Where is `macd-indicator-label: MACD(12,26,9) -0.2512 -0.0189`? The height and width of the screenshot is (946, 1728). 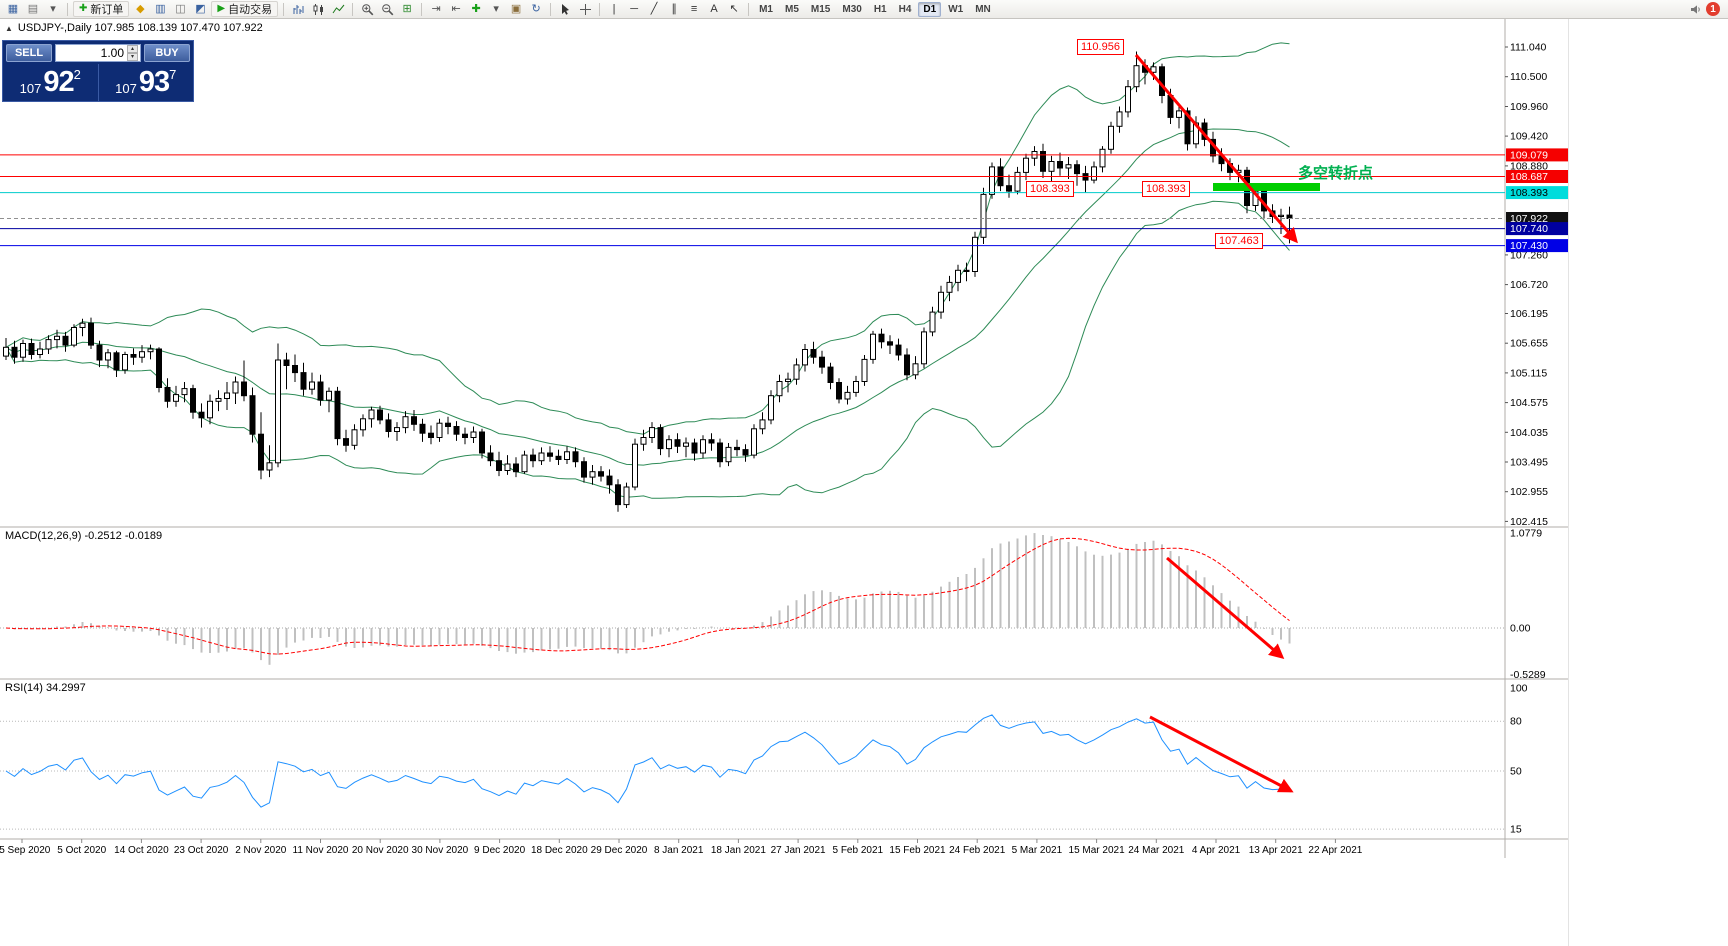
macd-indicator-label: MACD(12,26,9) -0.2512 -0.0189 is located at coordinates (84, 536).